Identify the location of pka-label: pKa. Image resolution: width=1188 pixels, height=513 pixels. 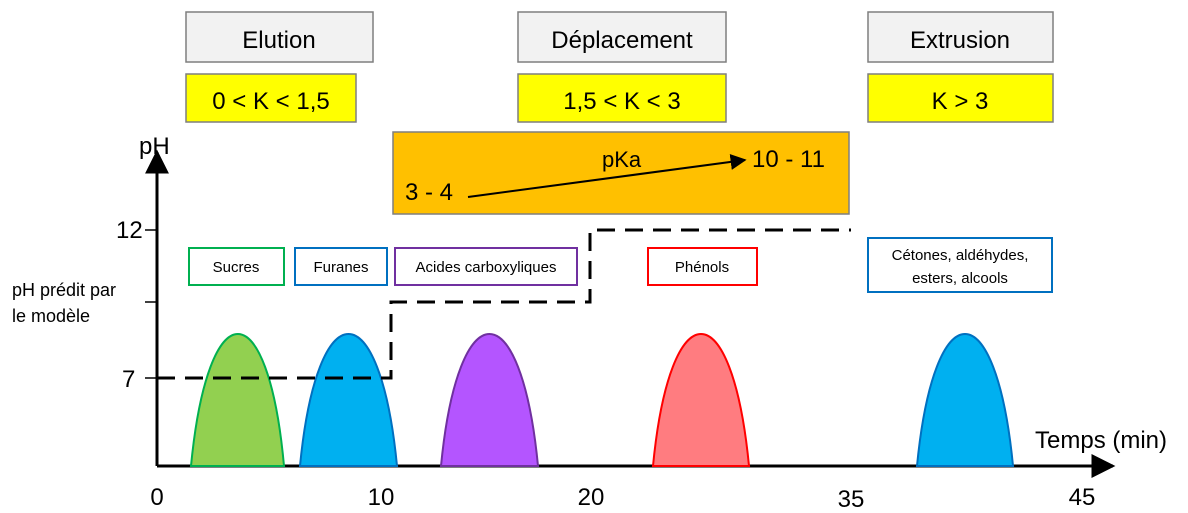
(622, 159).